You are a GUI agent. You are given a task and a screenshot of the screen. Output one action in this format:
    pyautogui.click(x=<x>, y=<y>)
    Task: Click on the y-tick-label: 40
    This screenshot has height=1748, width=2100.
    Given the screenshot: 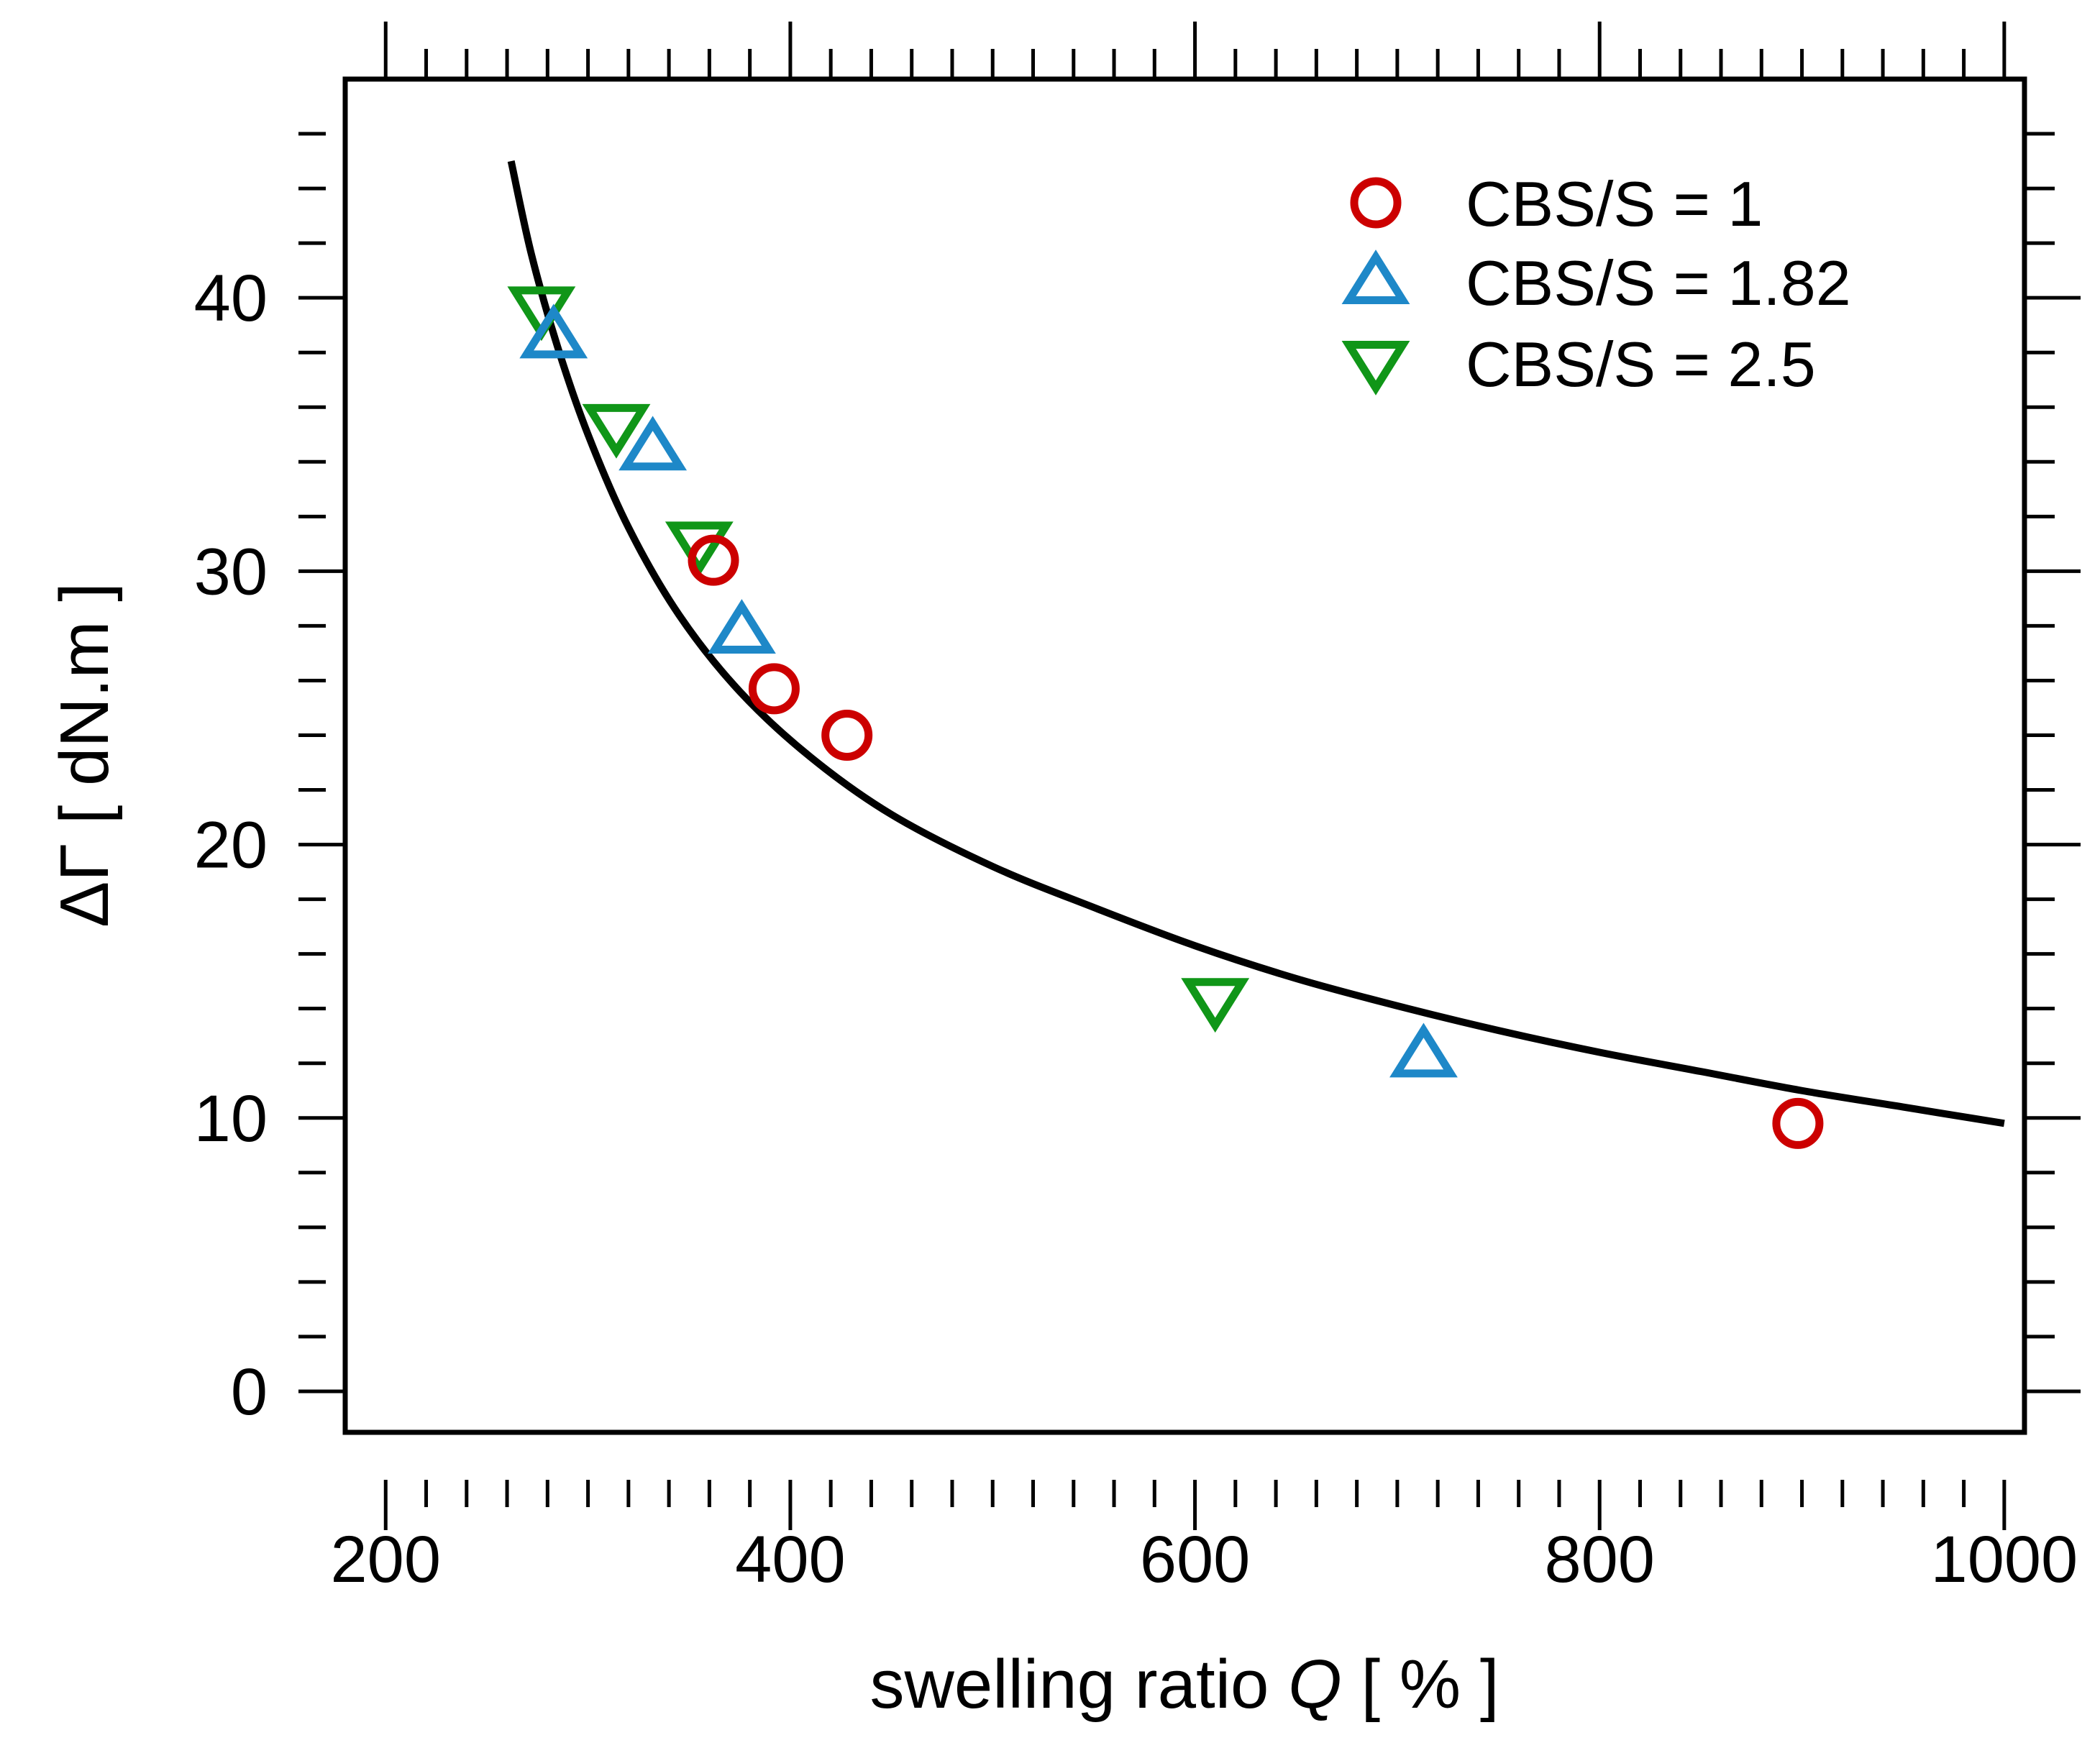 What is the action you would take?
    pyautogui.click(x=231, y=298)
    